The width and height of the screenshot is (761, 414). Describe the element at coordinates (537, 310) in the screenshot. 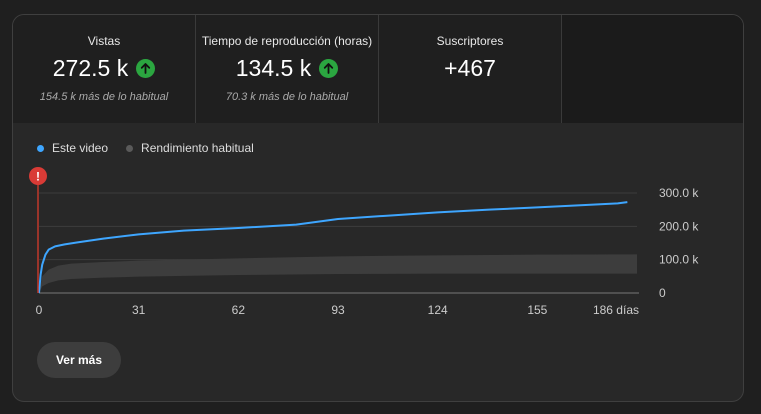

I see `x-tick-label: 155` at that location.